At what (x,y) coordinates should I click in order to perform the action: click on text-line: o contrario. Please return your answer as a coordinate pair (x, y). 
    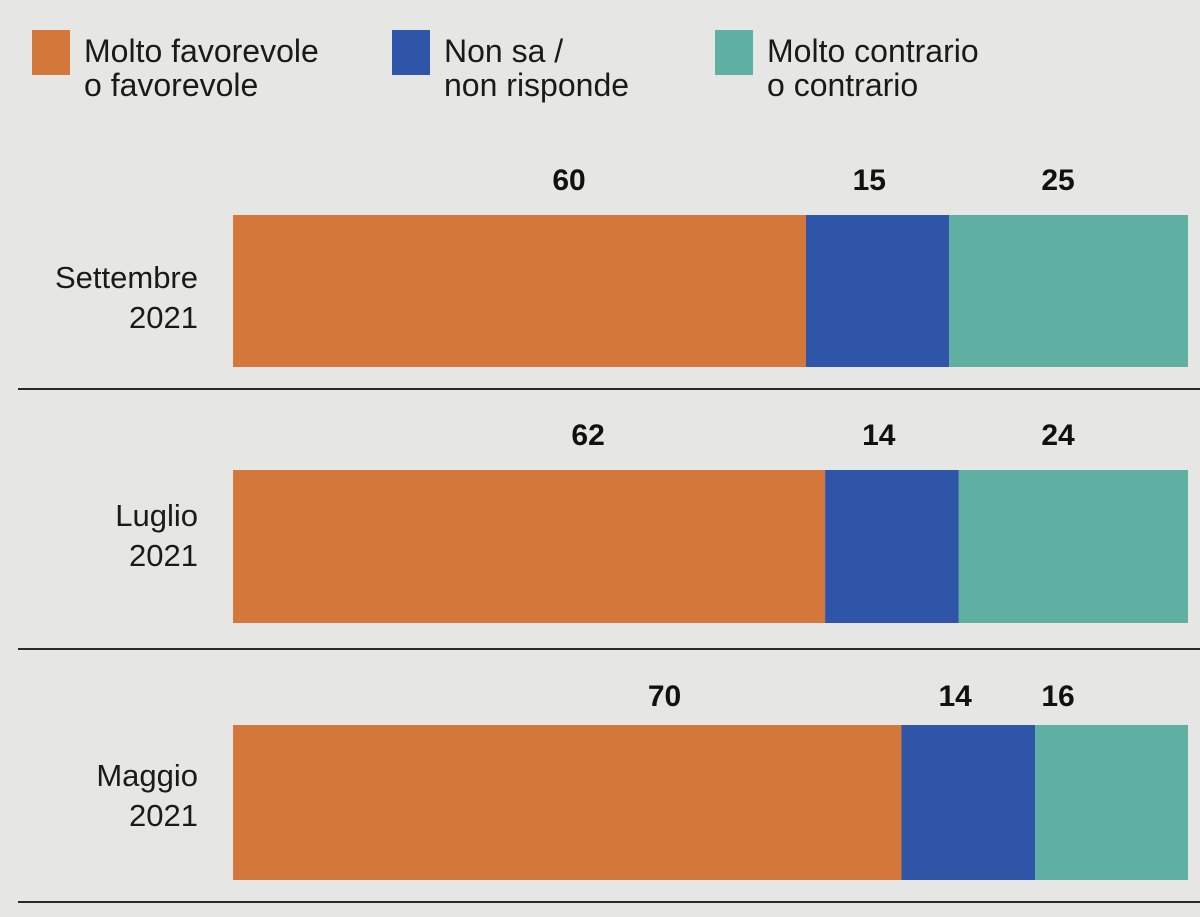
    Looking at the image, I should click on (842, 85).